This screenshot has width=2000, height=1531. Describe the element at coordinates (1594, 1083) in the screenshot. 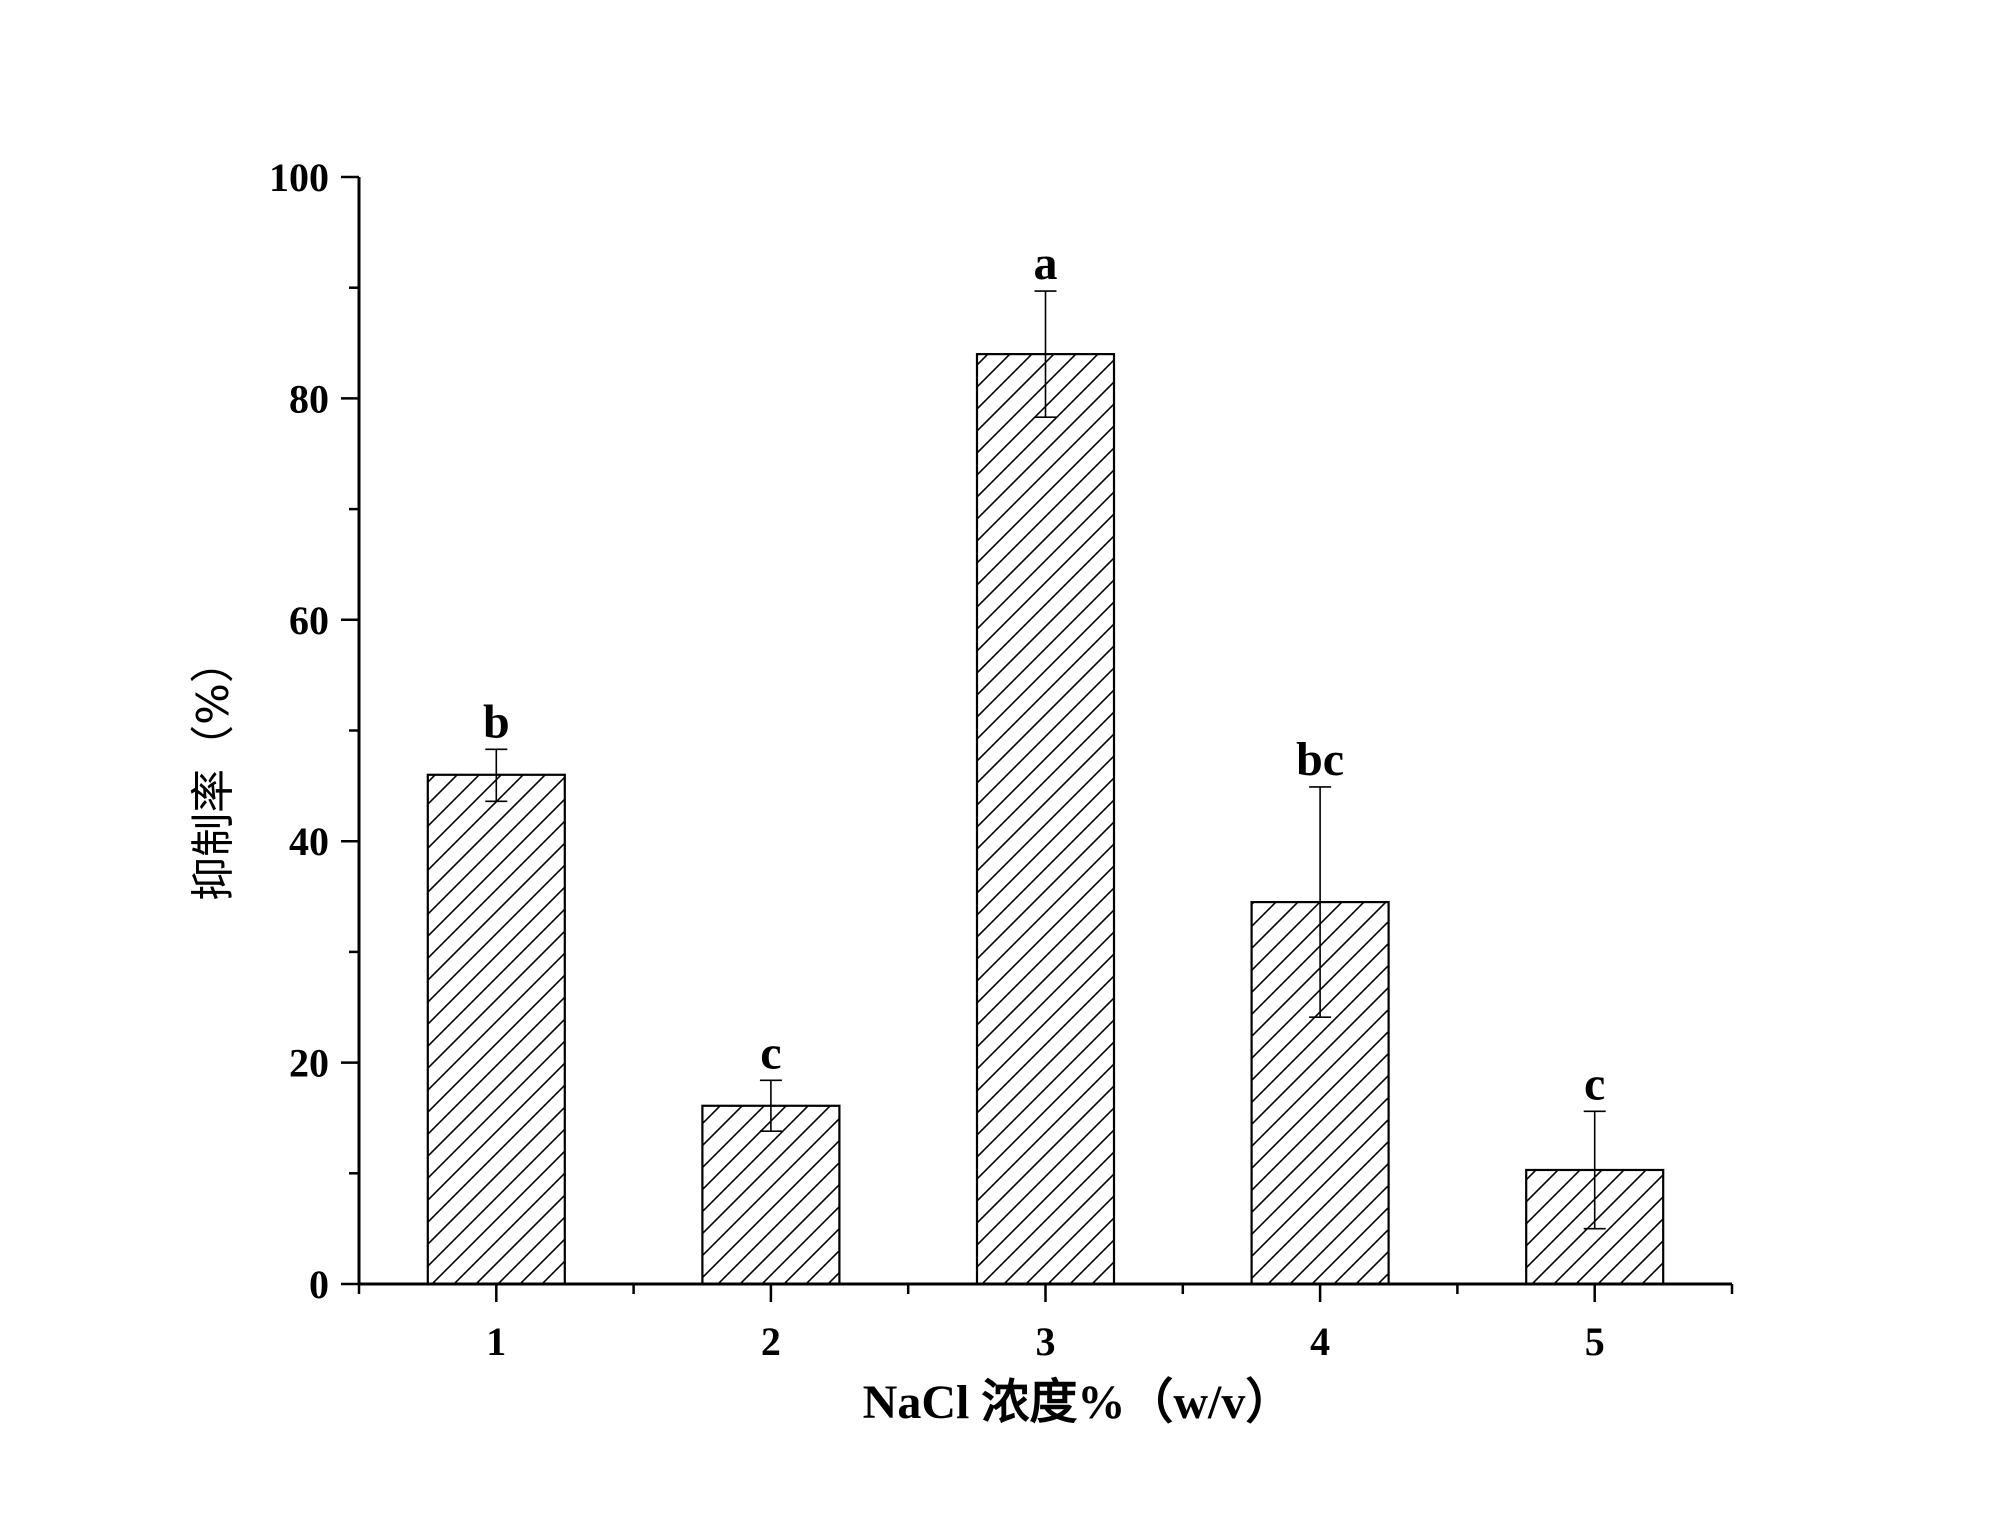

I see `significance-label-5: c` at that location.